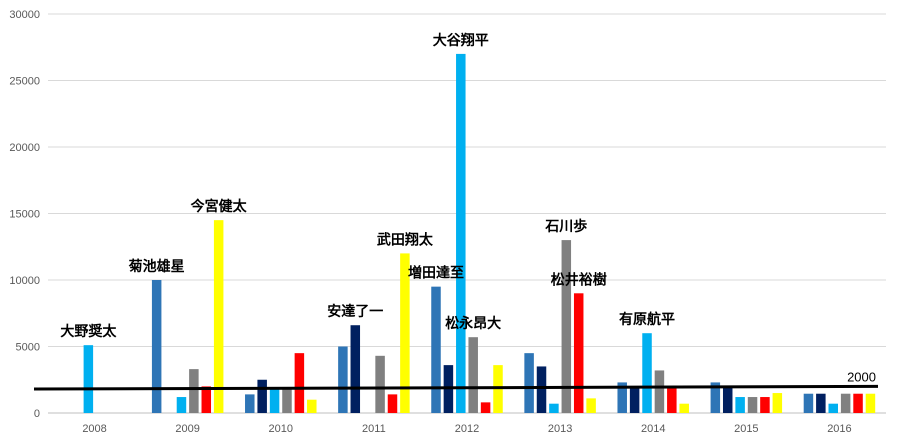  I want to click on bar-2014-s1, so click(622, 397).